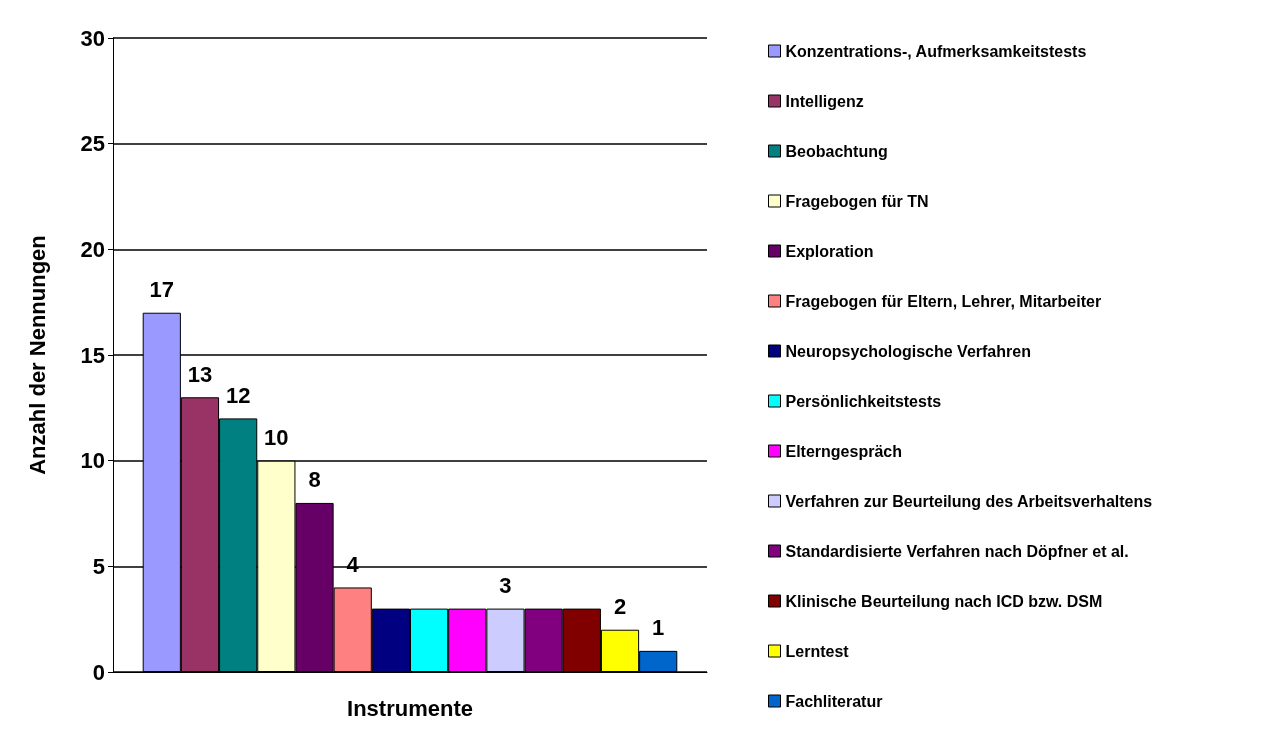 The height and width of the screenshot is (733, 1274). I want to click on y-tick-label: 5, so click(98, 566).